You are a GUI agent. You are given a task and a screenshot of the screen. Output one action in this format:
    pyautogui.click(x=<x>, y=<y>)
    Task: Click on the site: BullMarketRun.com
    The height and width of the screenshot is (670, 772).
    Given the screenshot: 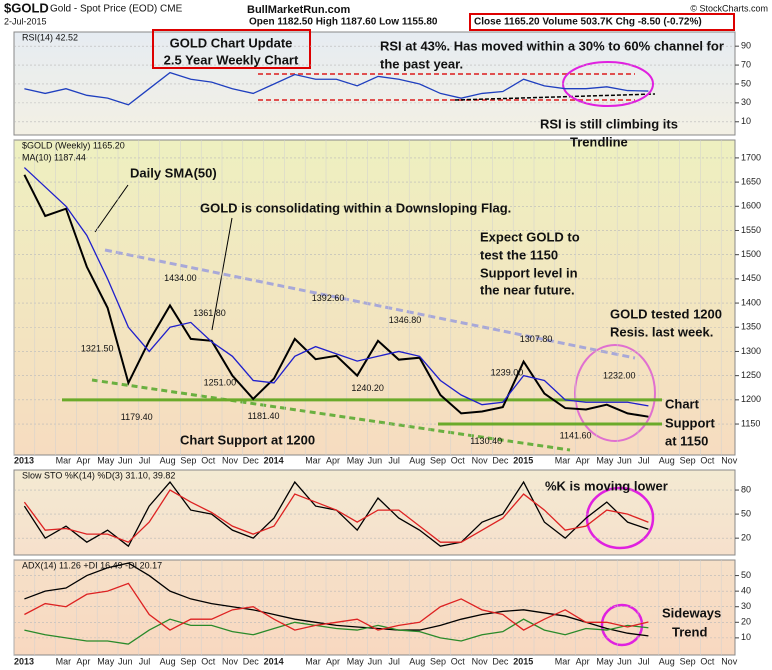 What is the action you would take?
    pyautogui.click(x=299, y=10)
    